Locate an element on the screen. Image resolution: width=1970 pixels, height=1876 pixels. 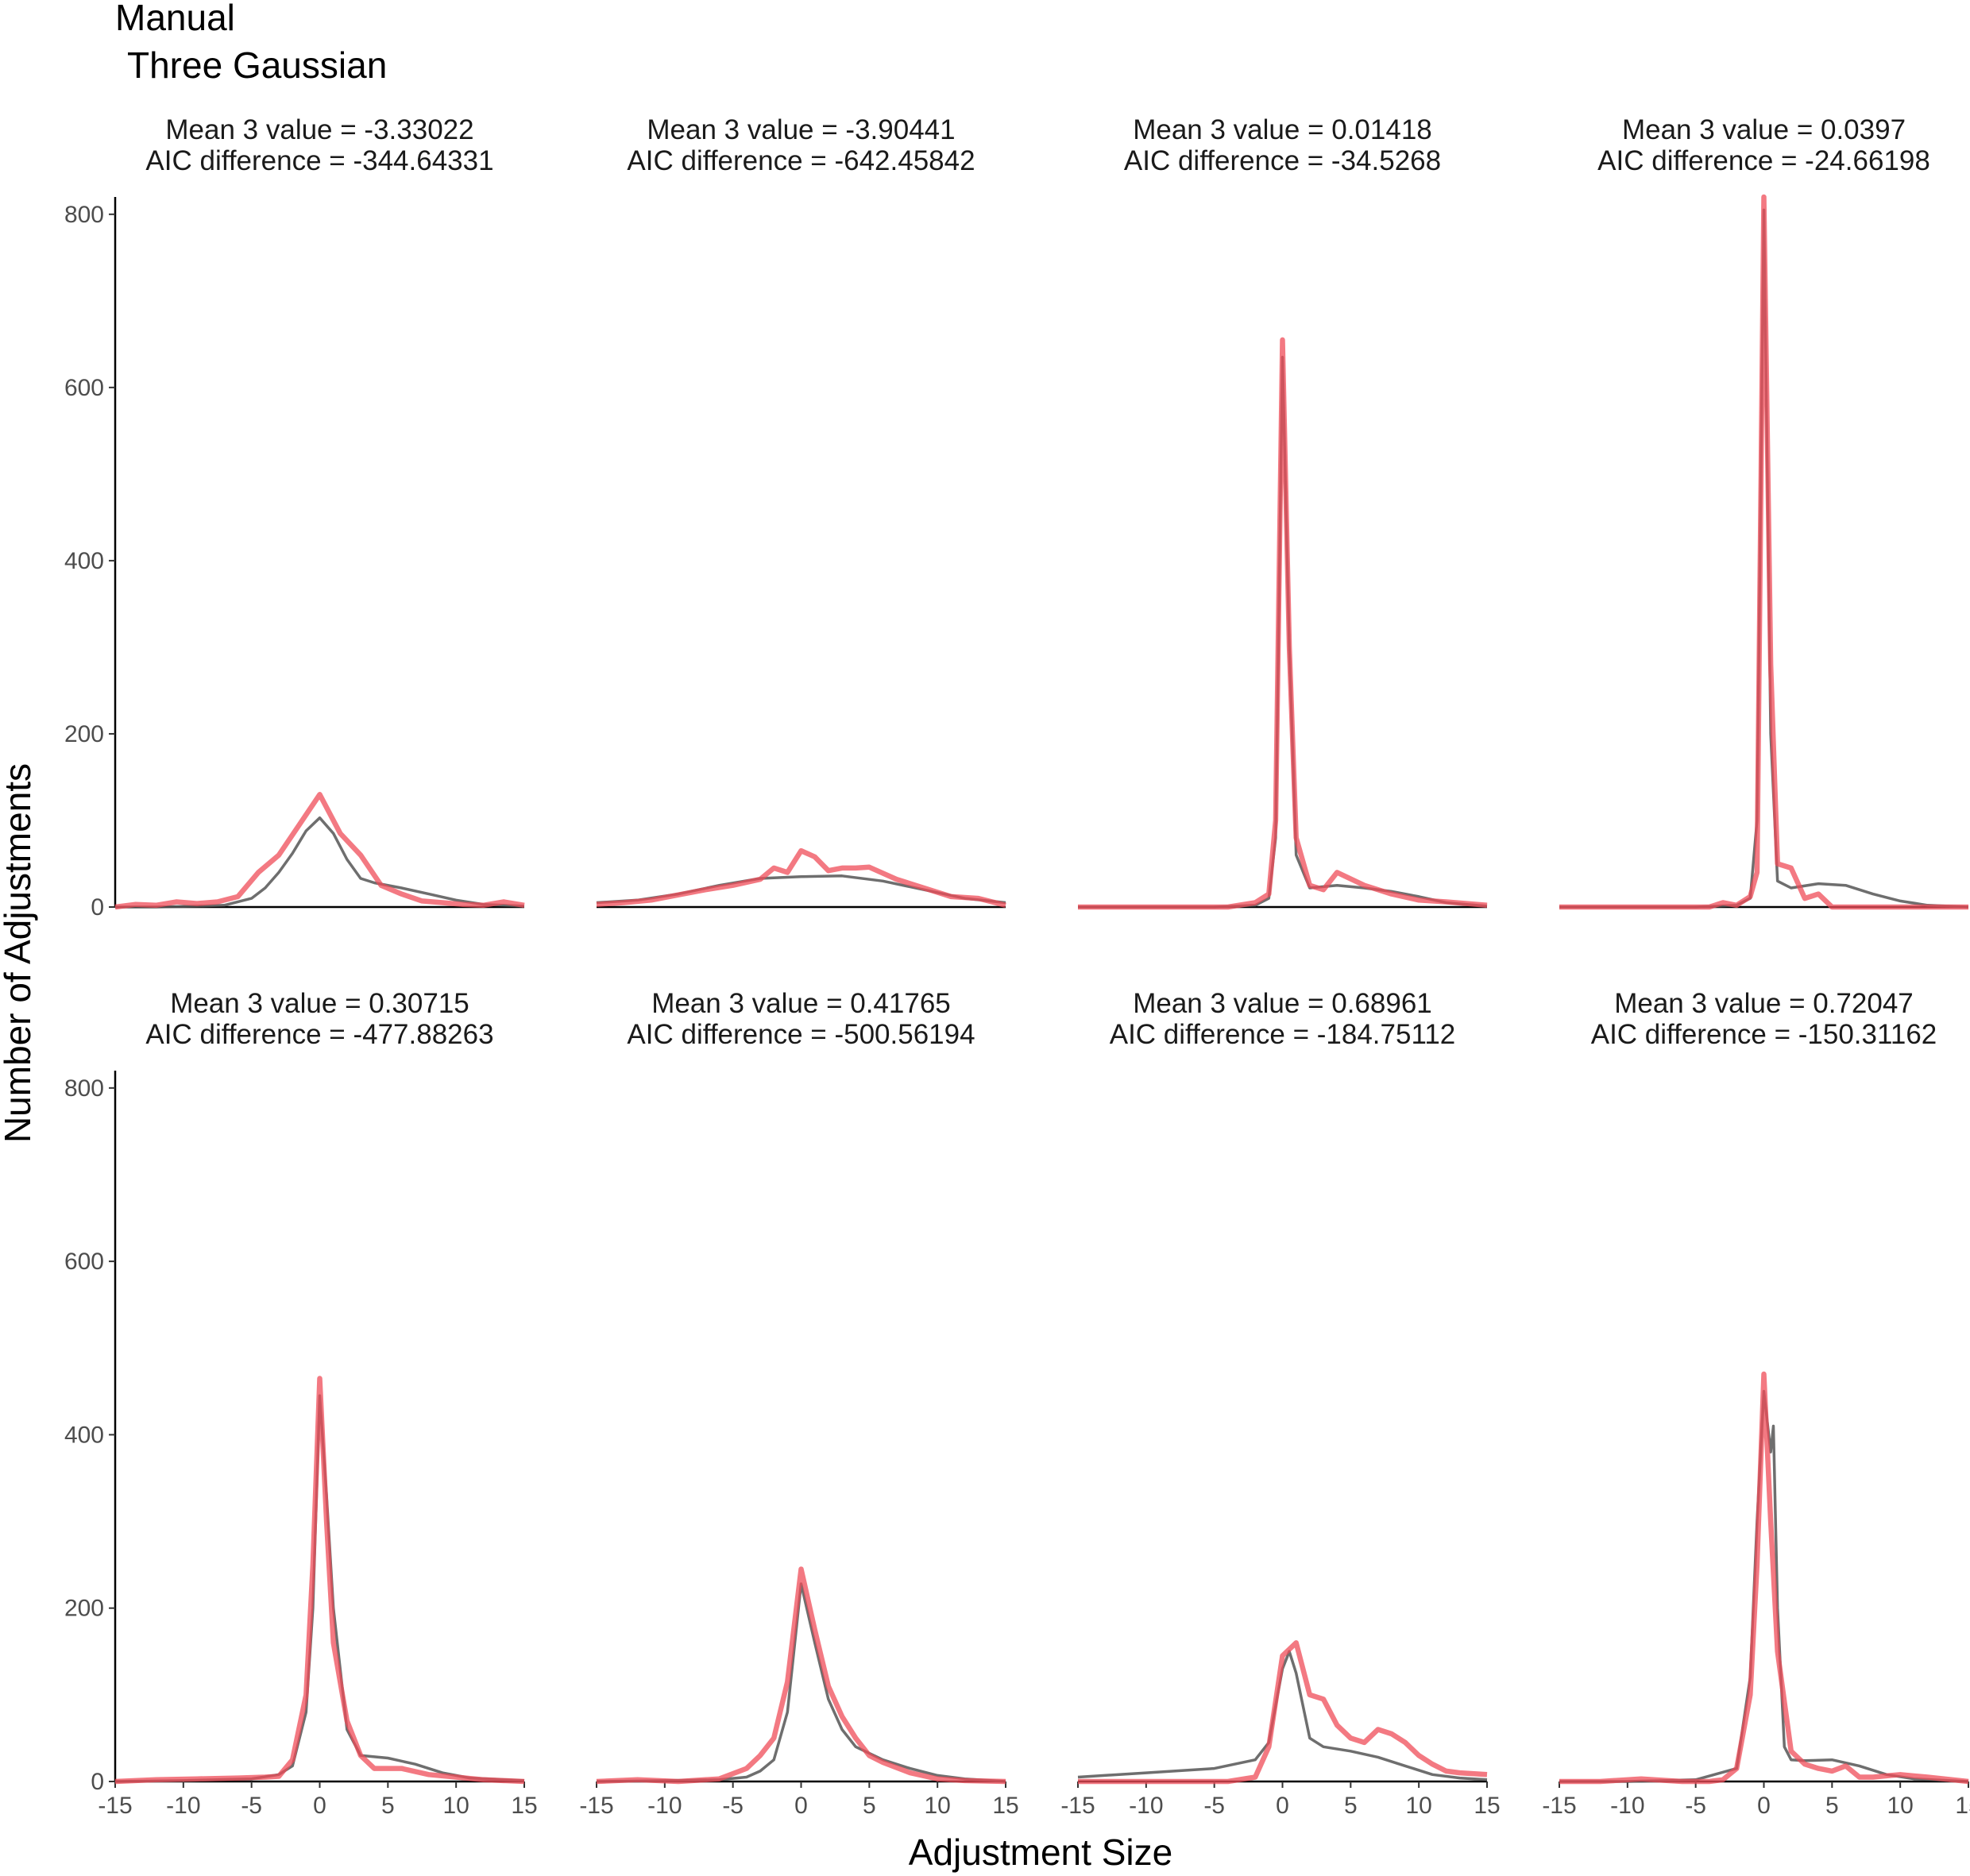
strip-label-mean: Mean 3 value = 0.30715 is located at coordinates (319, 1003).